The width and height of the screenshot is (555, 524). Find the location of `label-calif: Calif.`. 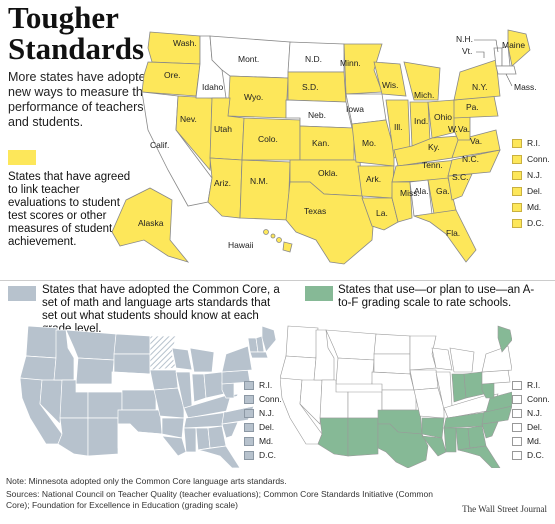

label-calif: Calif. is located at coordinates (159, 145).